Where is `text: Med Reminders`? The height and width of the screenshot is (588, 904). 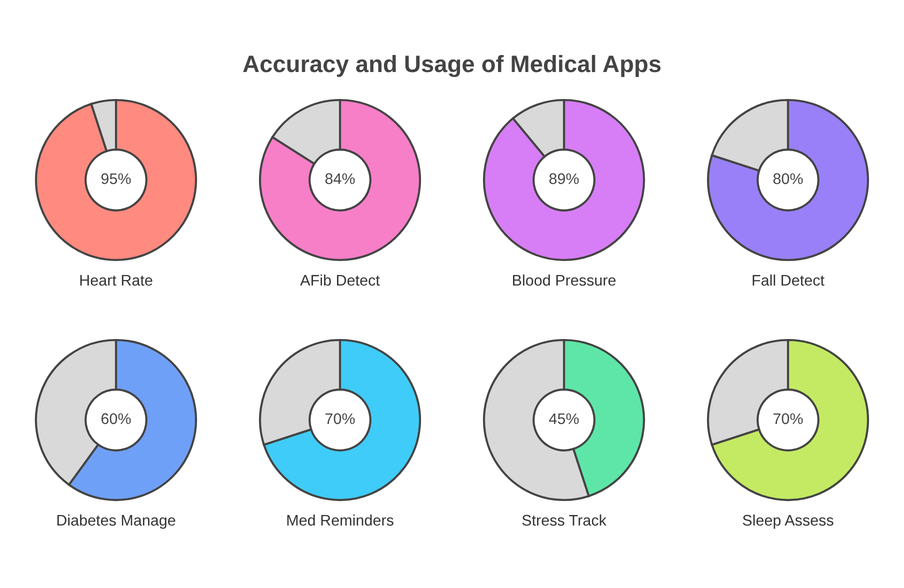
text: Med Reminders is located at coordinates (340, 520).